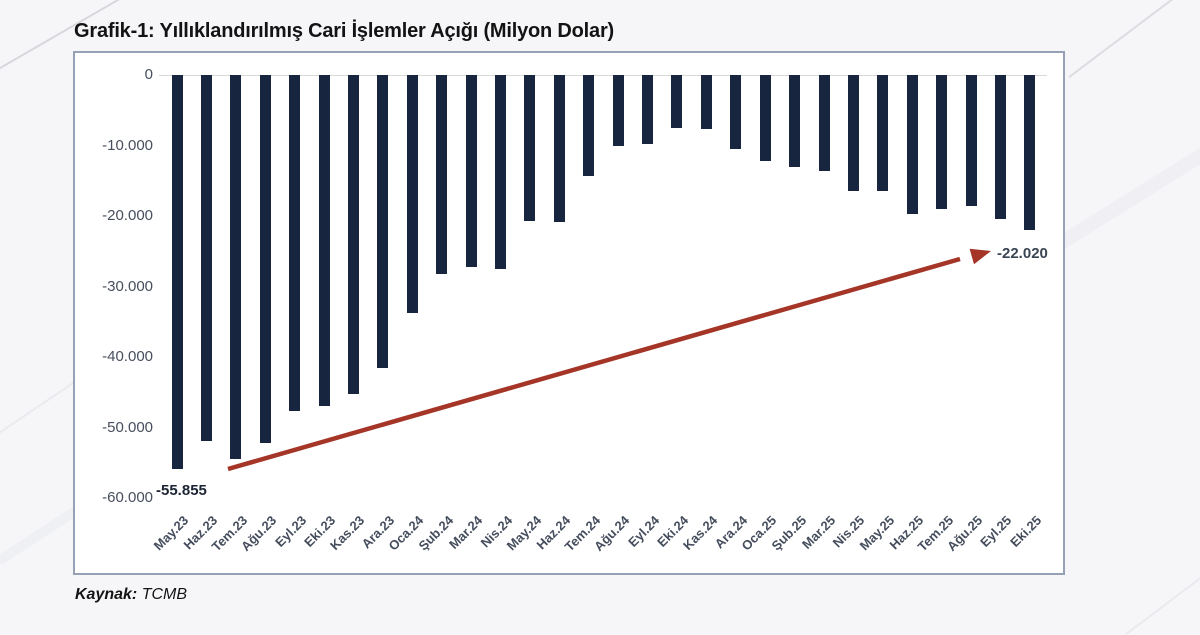 This screenshot has height=635, width=1200. I want to click on x-axis-zero-line, so click(603, 75).